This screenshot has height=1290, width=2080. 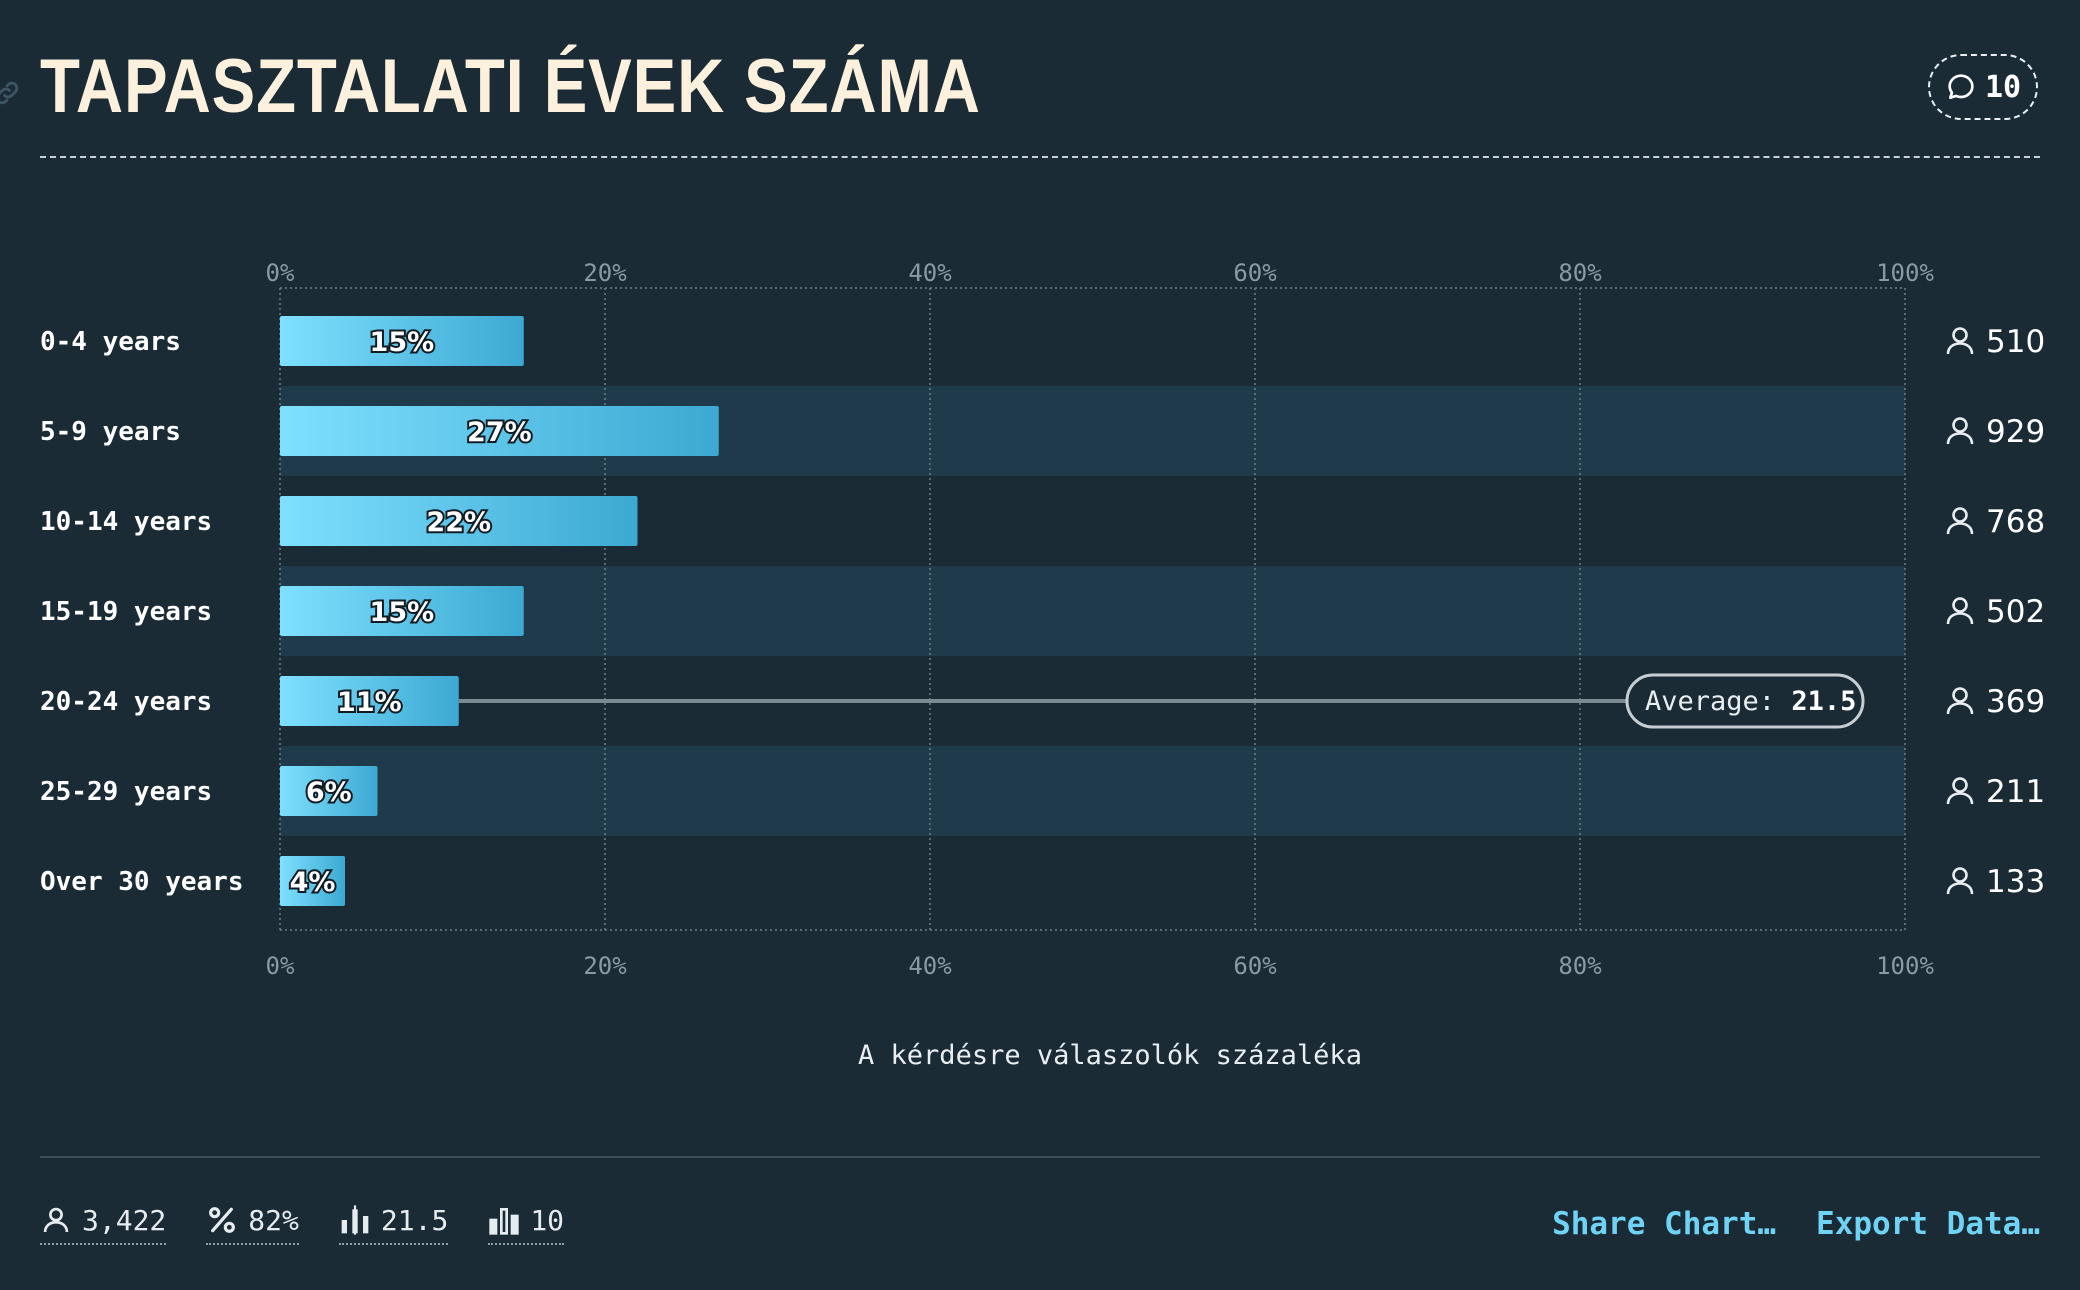 I want to click on bar-value-label: 27%, so click(x=499, y=432).